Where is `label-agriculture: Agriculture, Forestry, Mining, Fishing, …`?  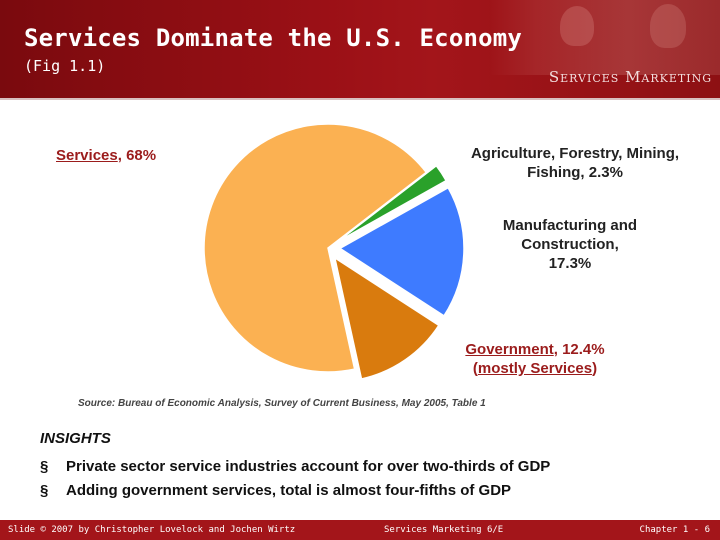 label-agriculture: Agriculture, Forestry, Mining, Fishing, … is located at coordinates (575, 163).